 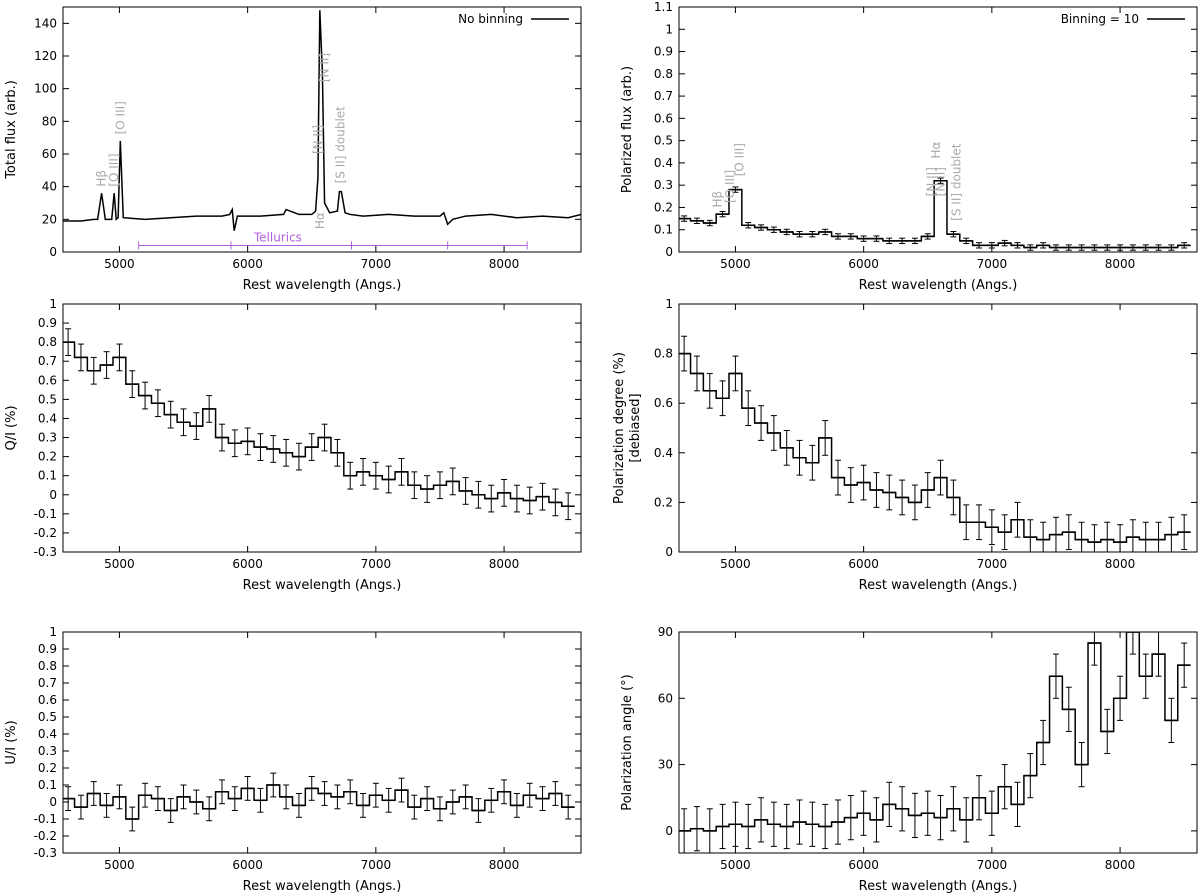 What do you see at coordinates (663, 7) in the screenshot?
I see `y-tick-label: 1.1` at bounding box center [663, 7].